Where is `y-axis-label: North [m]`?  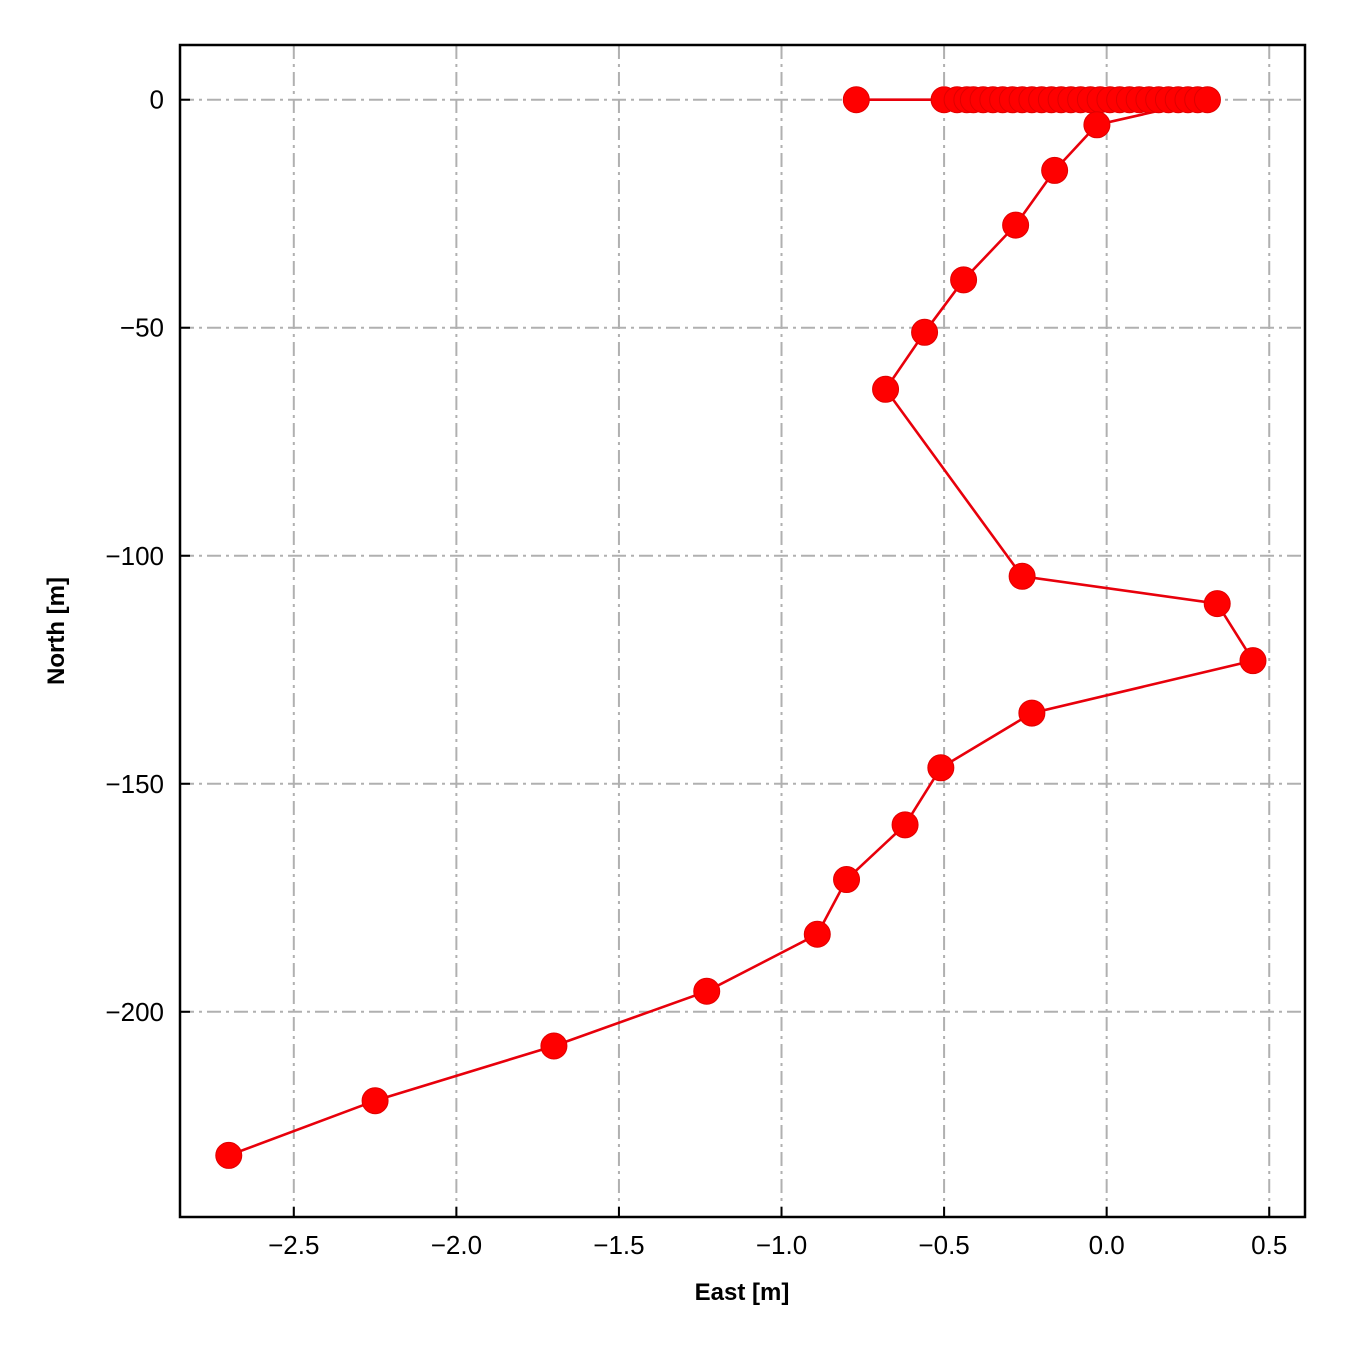
y-axis-label: North [m] is located at coordinates (56, 631).